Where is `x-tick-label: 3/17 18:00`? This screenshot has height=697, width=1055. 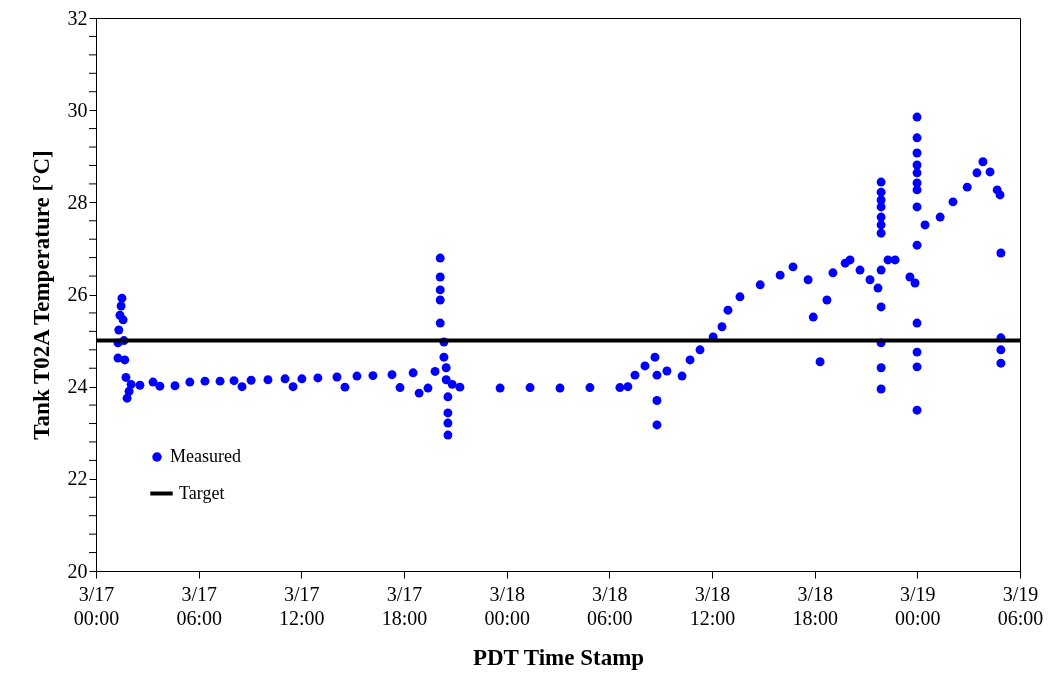 x-tick-label: 3/17 18:00 is located at coordinates (404, 605).